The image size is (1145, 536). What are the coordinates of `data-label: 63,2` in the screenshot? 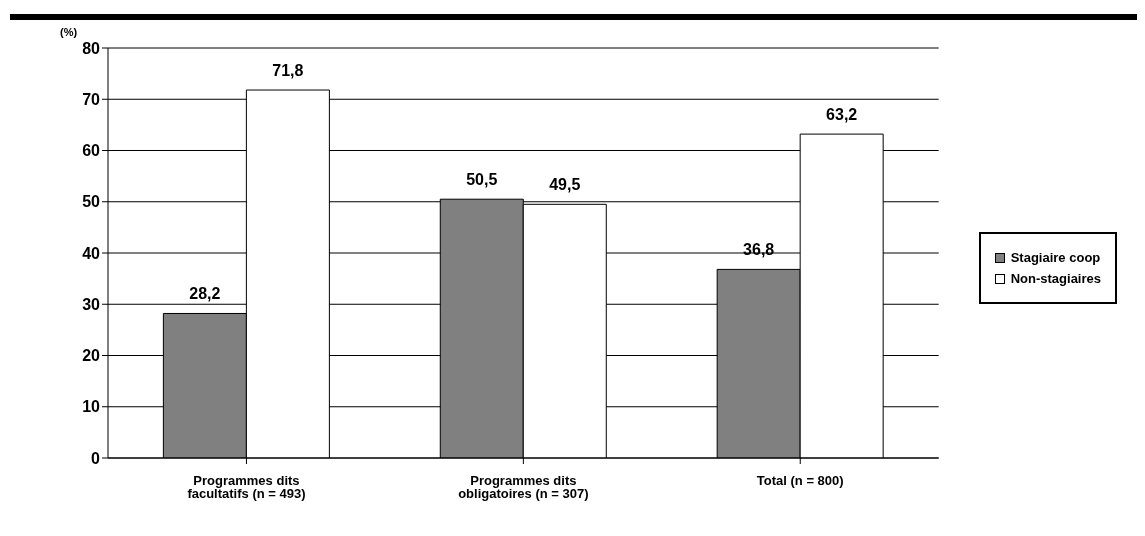 It's located at (842, 115).